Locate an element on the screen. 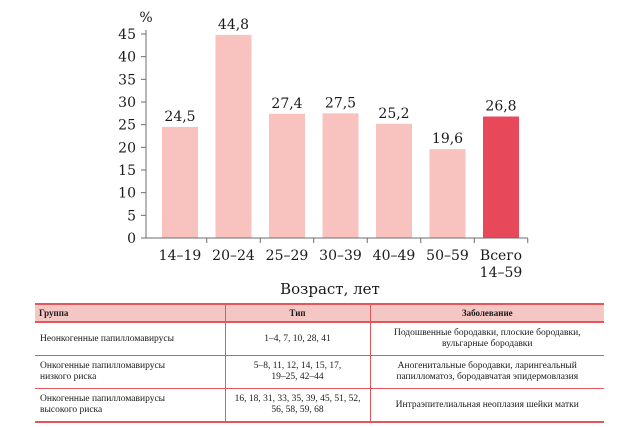 The height and width of the screenshot is (427, 640). cell-line: низкого риска is located at coordinates (68, 377).